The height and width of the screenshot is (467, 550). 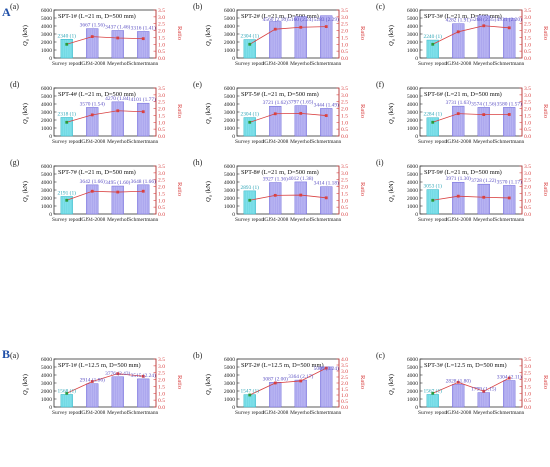 I want to click on data-label: 3797 (1.65), so click(x=300, y=102).